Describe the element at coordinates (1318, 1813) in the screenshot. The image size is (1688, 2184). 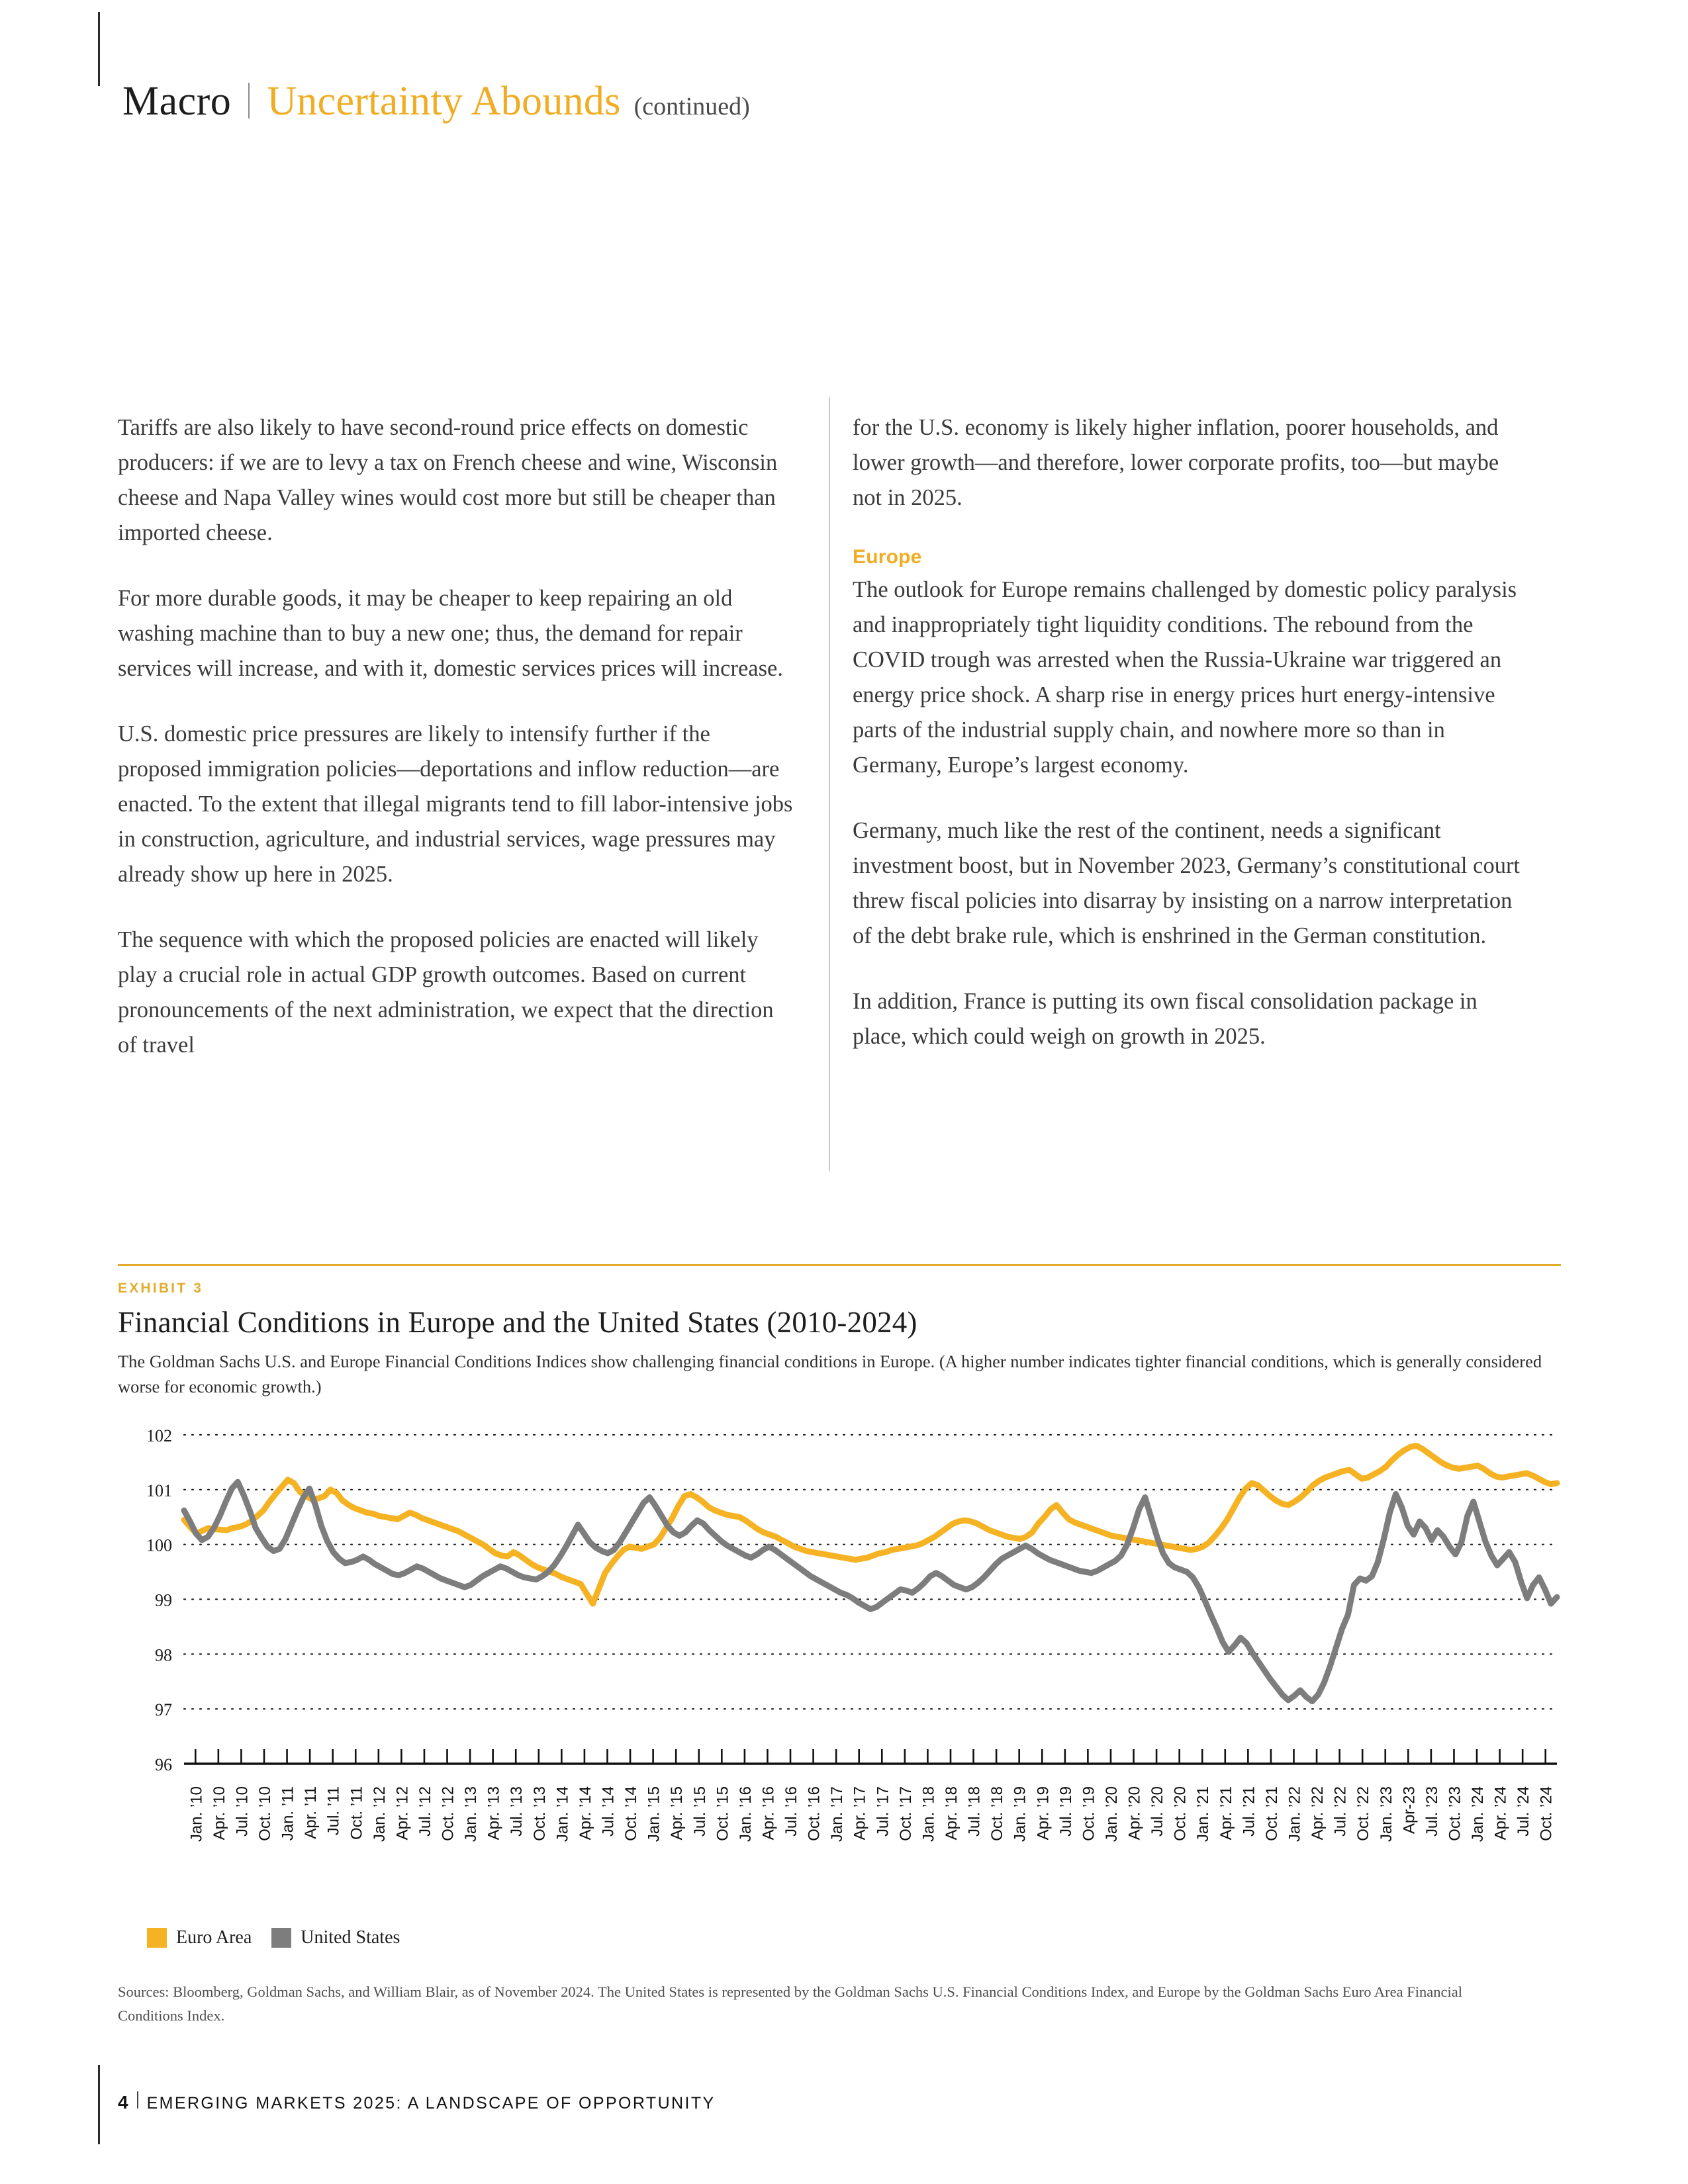
I see `x-axis-tick-label: Apr. ’22` at that location.